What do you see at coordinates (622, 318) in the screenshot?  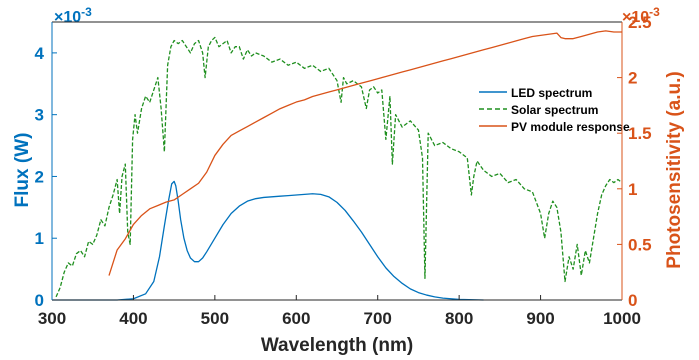 I see `x-tick-label: 1000` at bounding box center [622, 318].